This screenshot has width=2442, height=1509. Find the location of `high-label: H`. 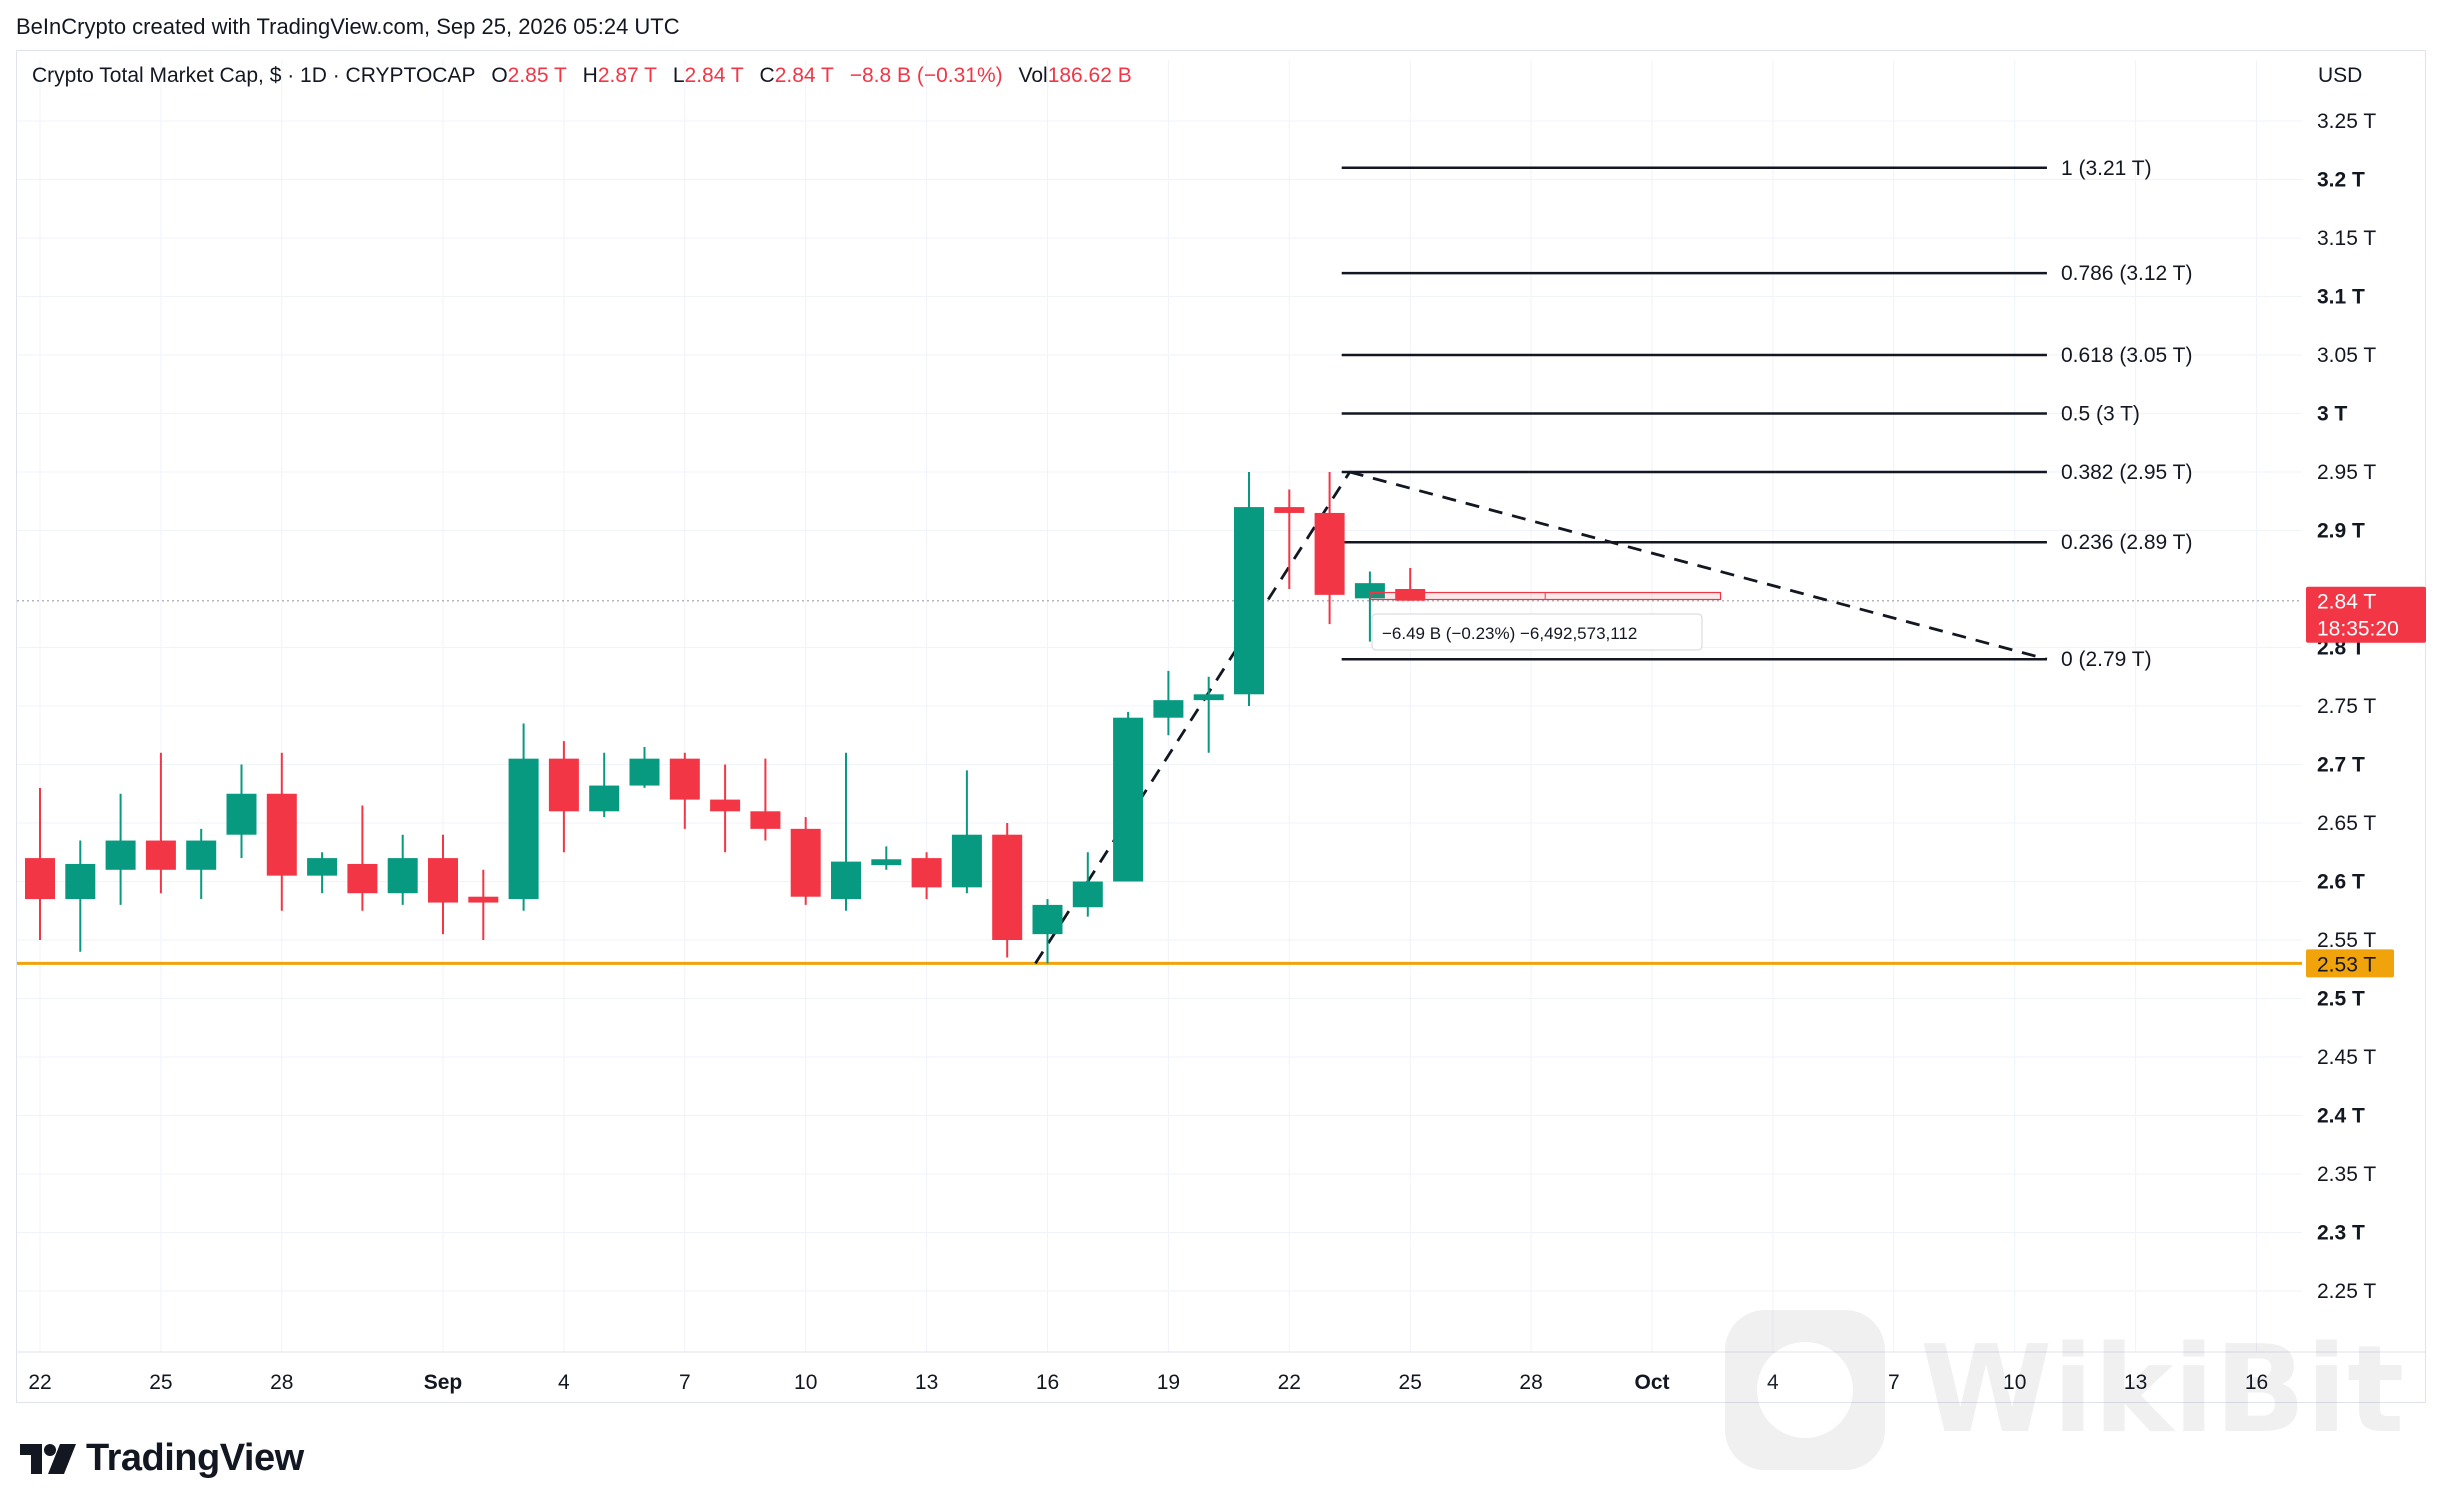

high-label: H is located at coordinates (590, 75).